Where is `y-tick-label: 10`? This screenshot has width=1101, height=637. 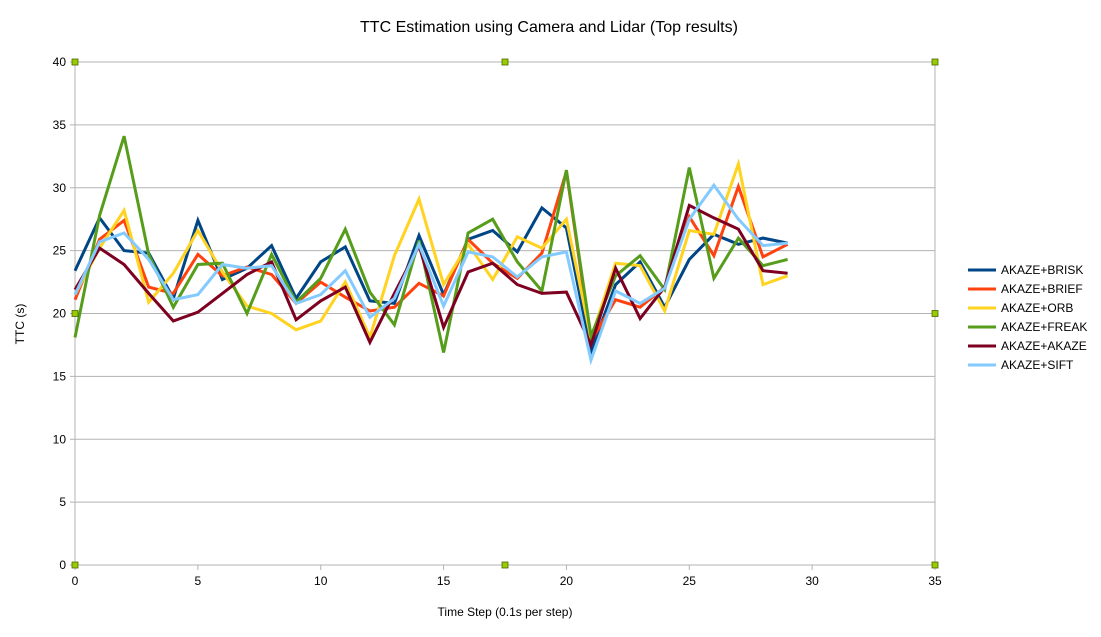 y-tick-label: 10 is located at coordinates (60, 439).